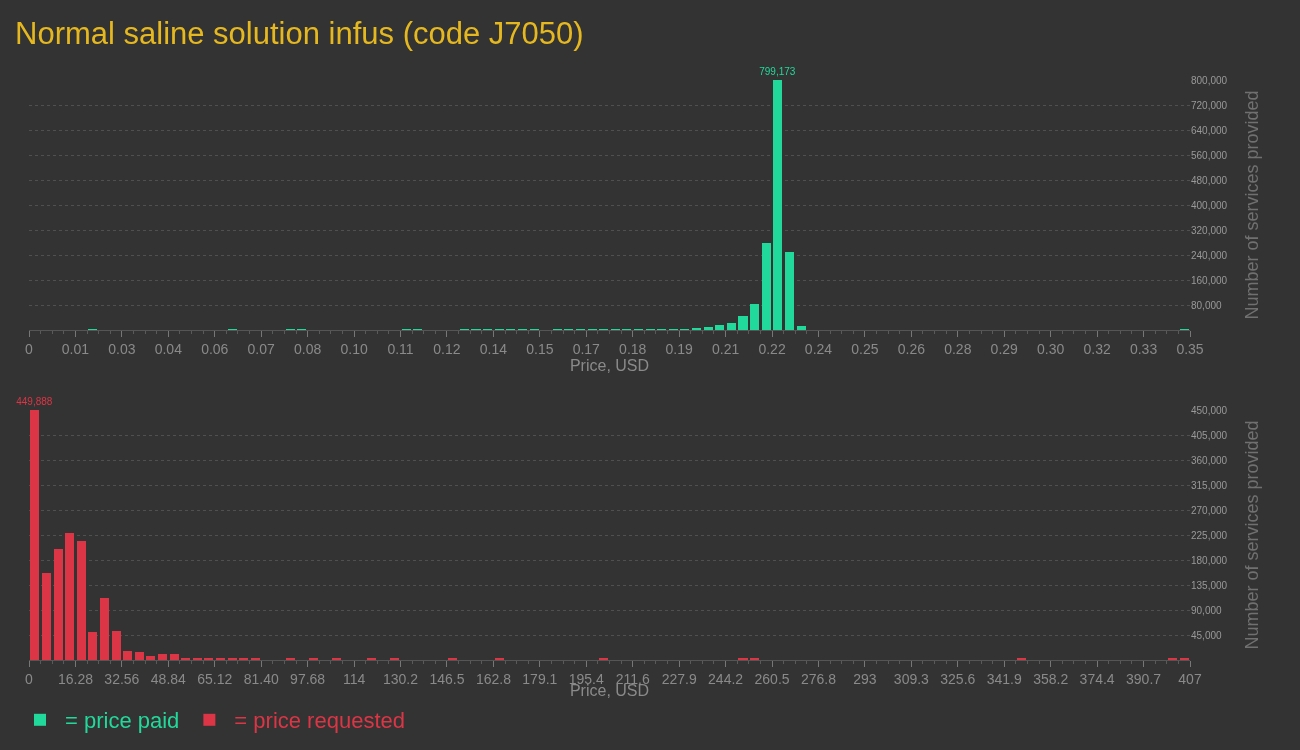 The width and height of the screenshot is (1300, 750). I want to click on x-tick-label: 0.06, so click(215, 348).